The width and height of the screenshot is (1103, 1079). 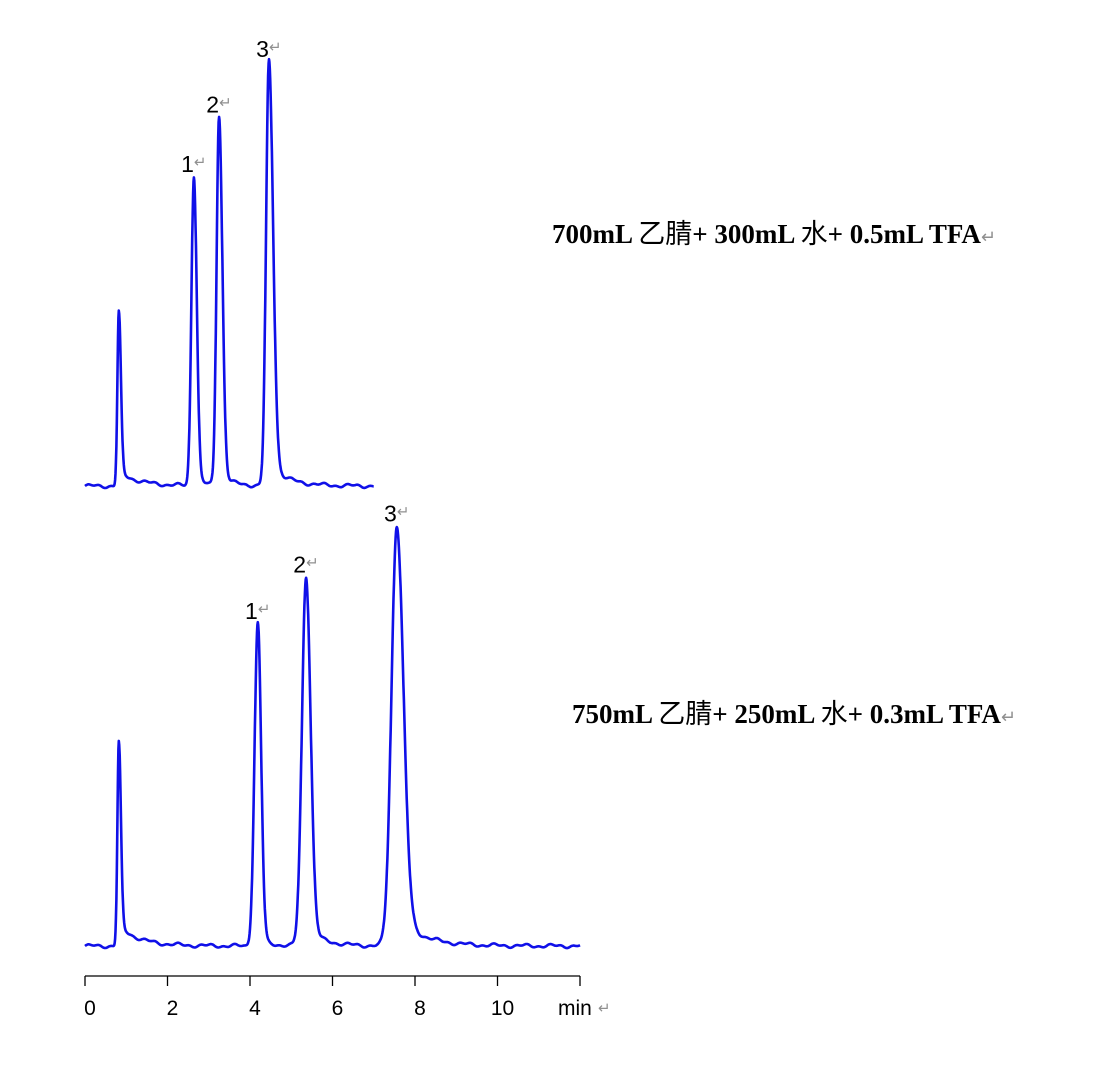 I want to click on condition-label-bottom: 750mL 乙腈+ 250mL 水+ 0.3mL TFA↵, so click(x=794, y=711).